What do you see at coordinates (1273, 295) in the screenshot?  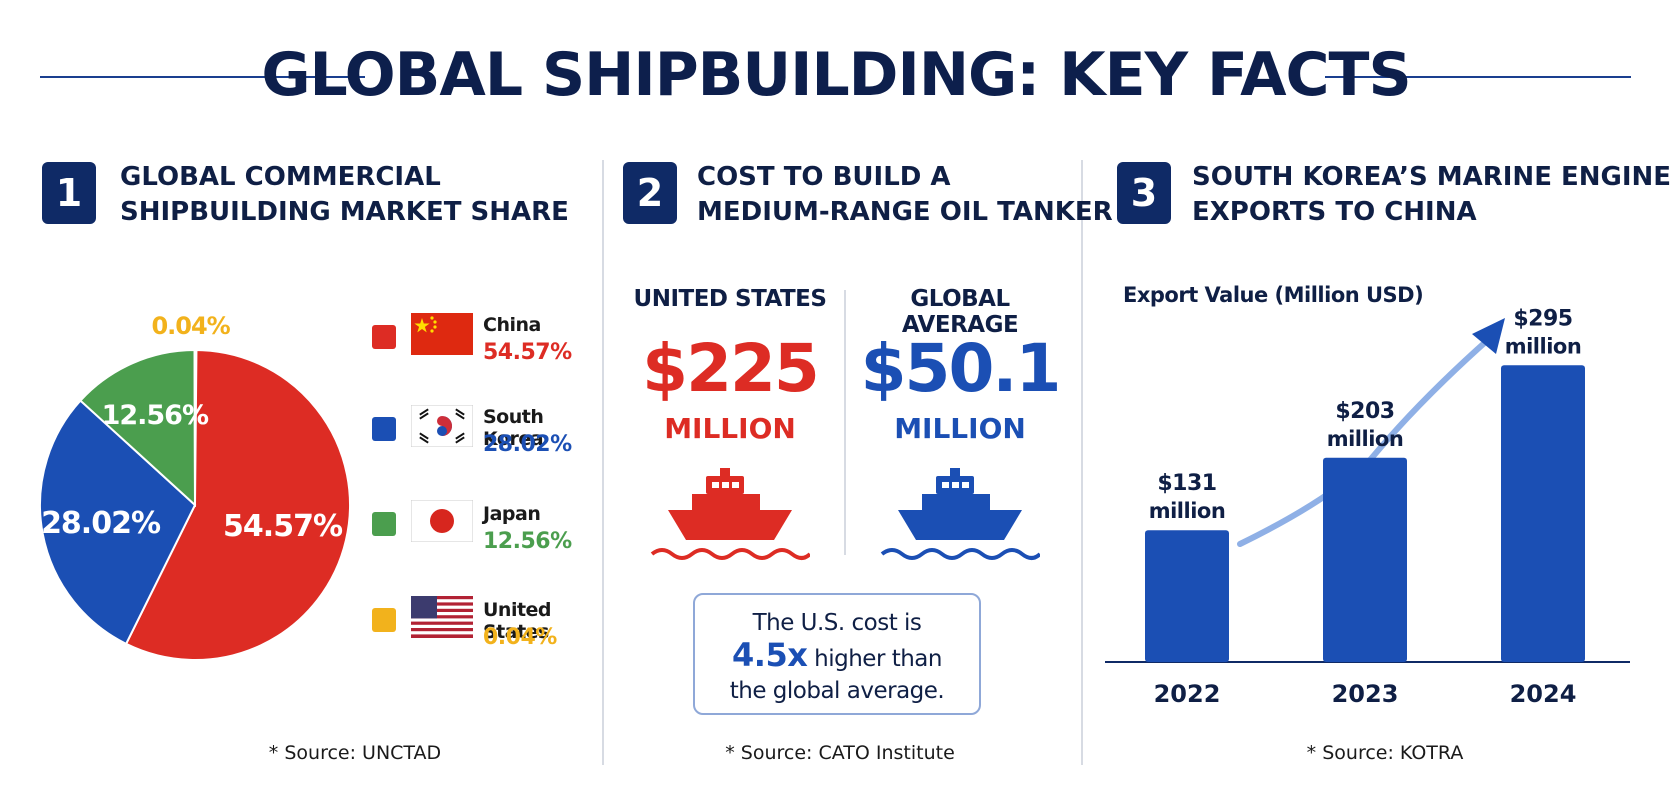 I see `bar-chart-y-axis-label: Export Value (Million USD)` at bounding box center [1273, 295].